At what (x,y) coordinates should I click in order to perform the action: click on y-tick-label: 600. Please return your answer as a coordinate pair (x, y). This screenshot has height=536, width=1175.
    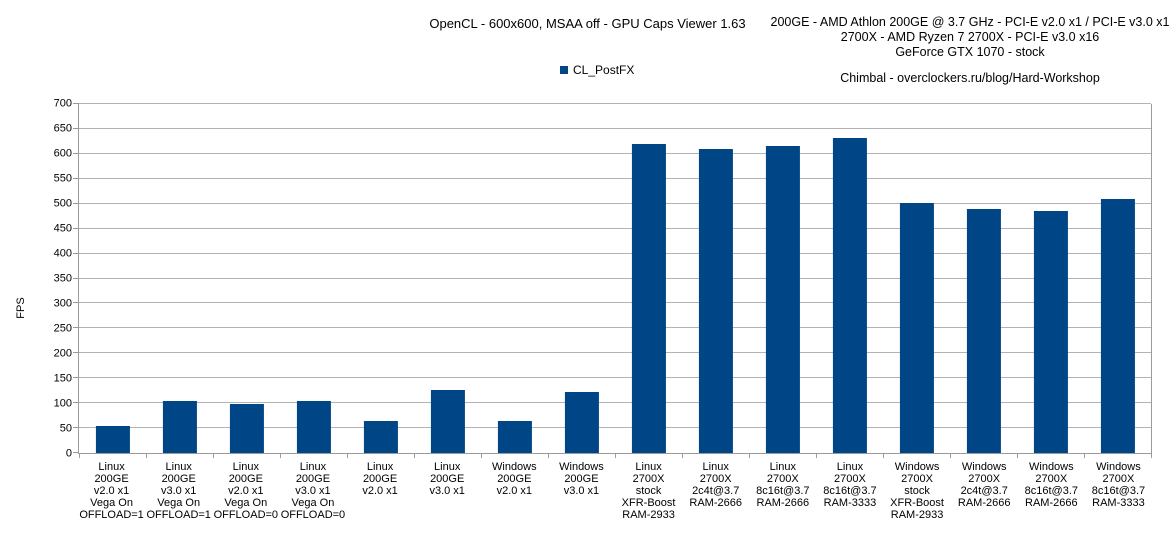
    Looking at the image, I should click on (62, 153).